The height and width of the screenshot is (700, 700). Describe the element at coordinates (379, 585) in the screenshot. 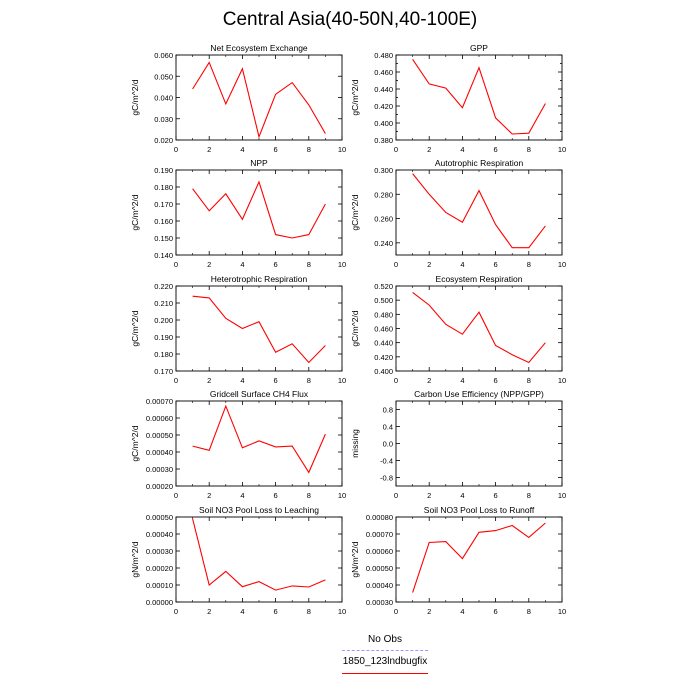

I see `y-tick-label: 0.00040` at that location.